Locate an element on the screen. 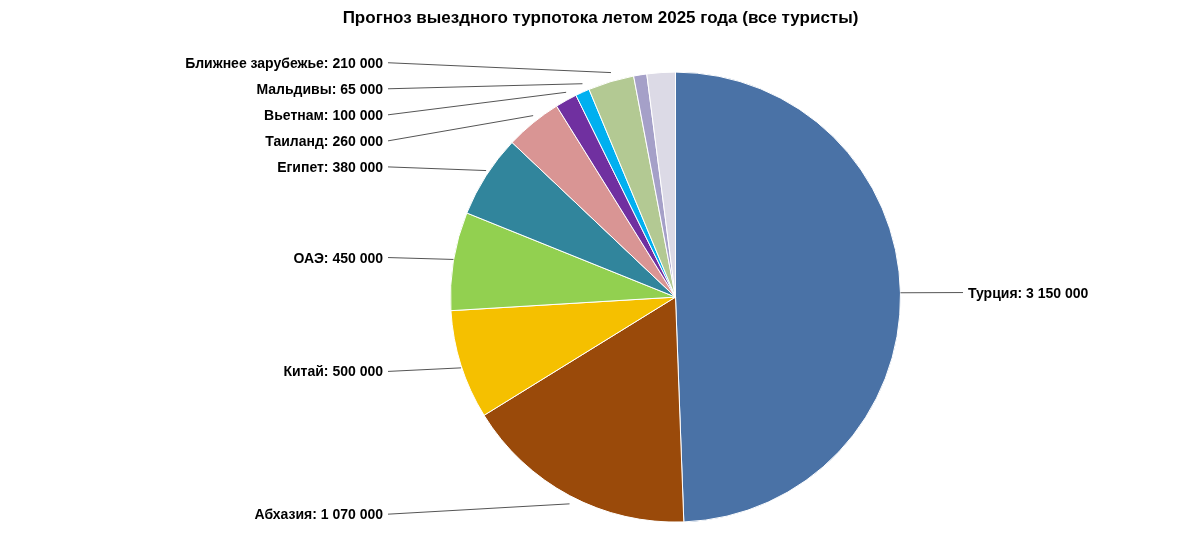 This screenshot has height=557, width=1200. slice-label: Китай: 500 000 is located at coordinates (333, 371).